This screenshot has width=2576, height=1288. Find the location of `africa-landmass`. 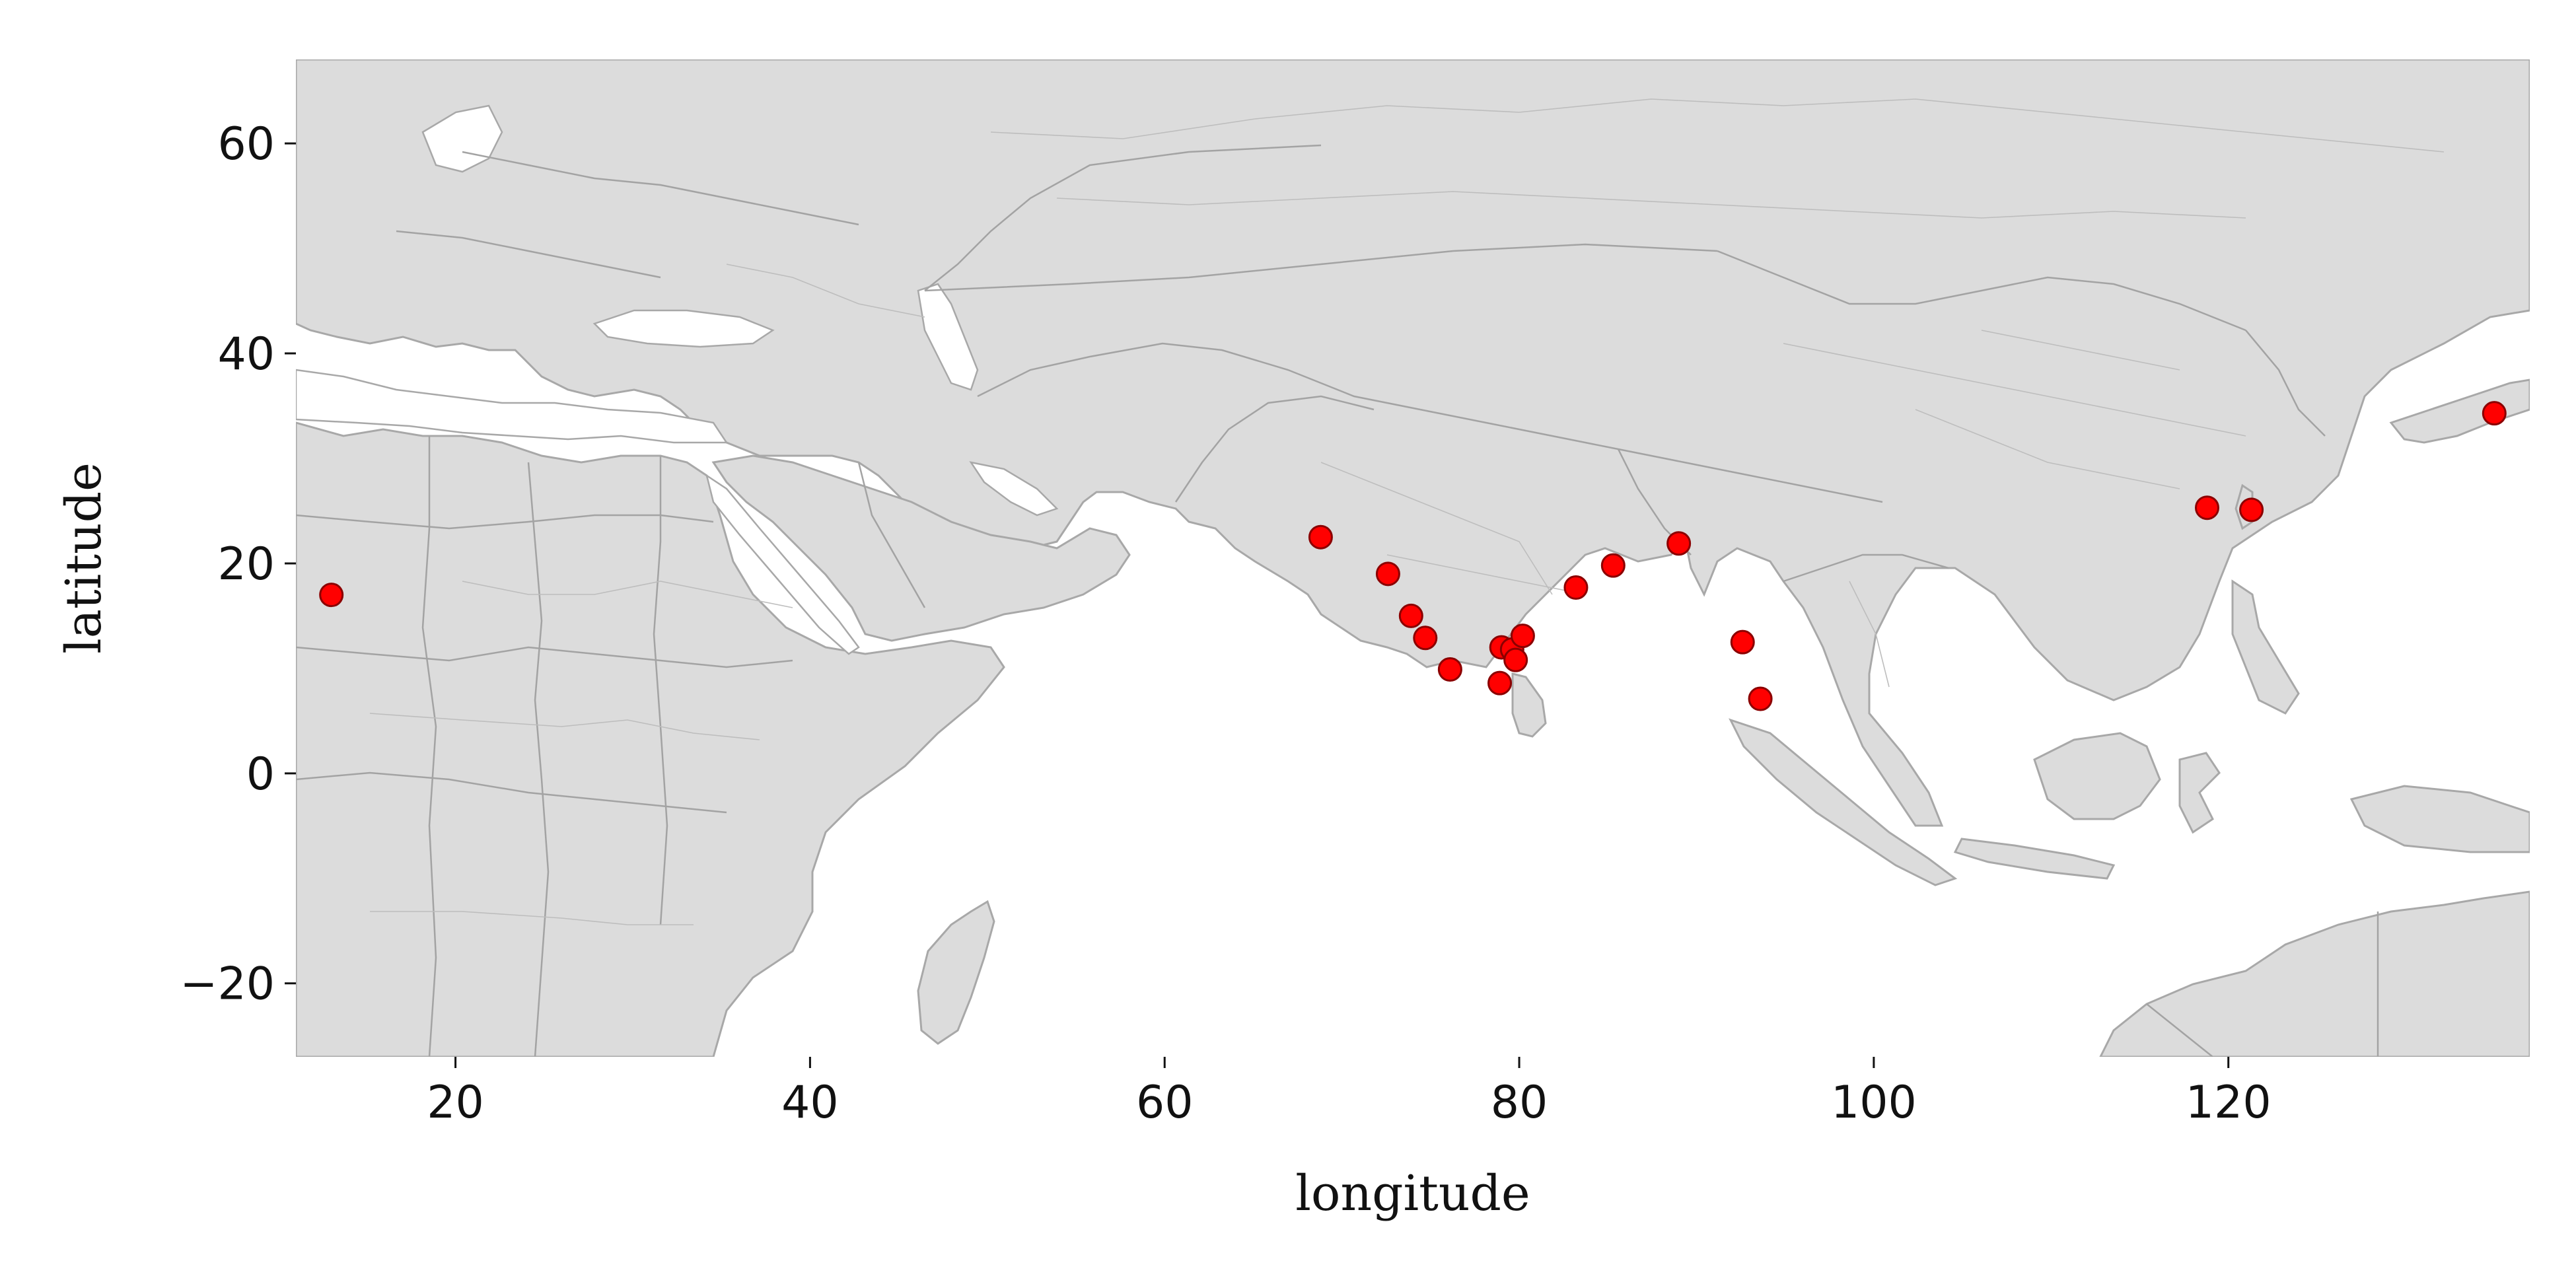

africa-landmass is located at coordinates (650, 739).